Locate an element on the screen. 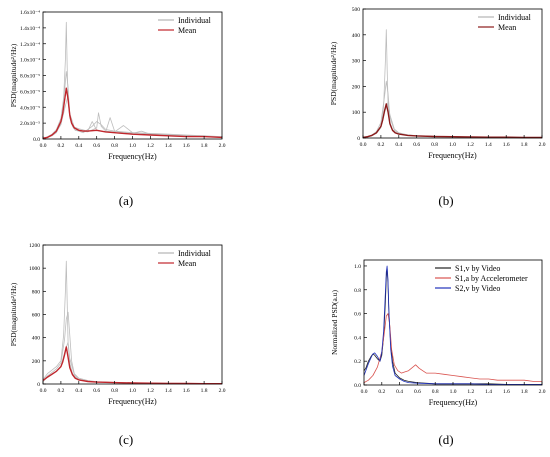 The image size is (550, 457). legend-label: S1,a by Accelerometer is located at coordinates (491, 278).